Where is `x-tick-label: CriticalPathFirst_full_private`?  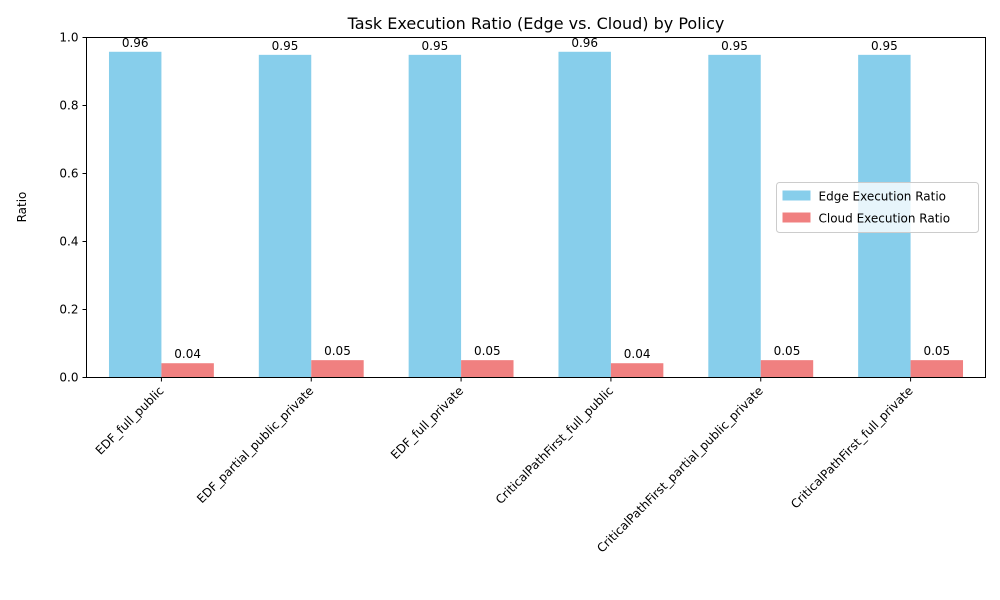 x-tick-label: CriticalPathFirst_full_private is located at coordinates (852, 448).